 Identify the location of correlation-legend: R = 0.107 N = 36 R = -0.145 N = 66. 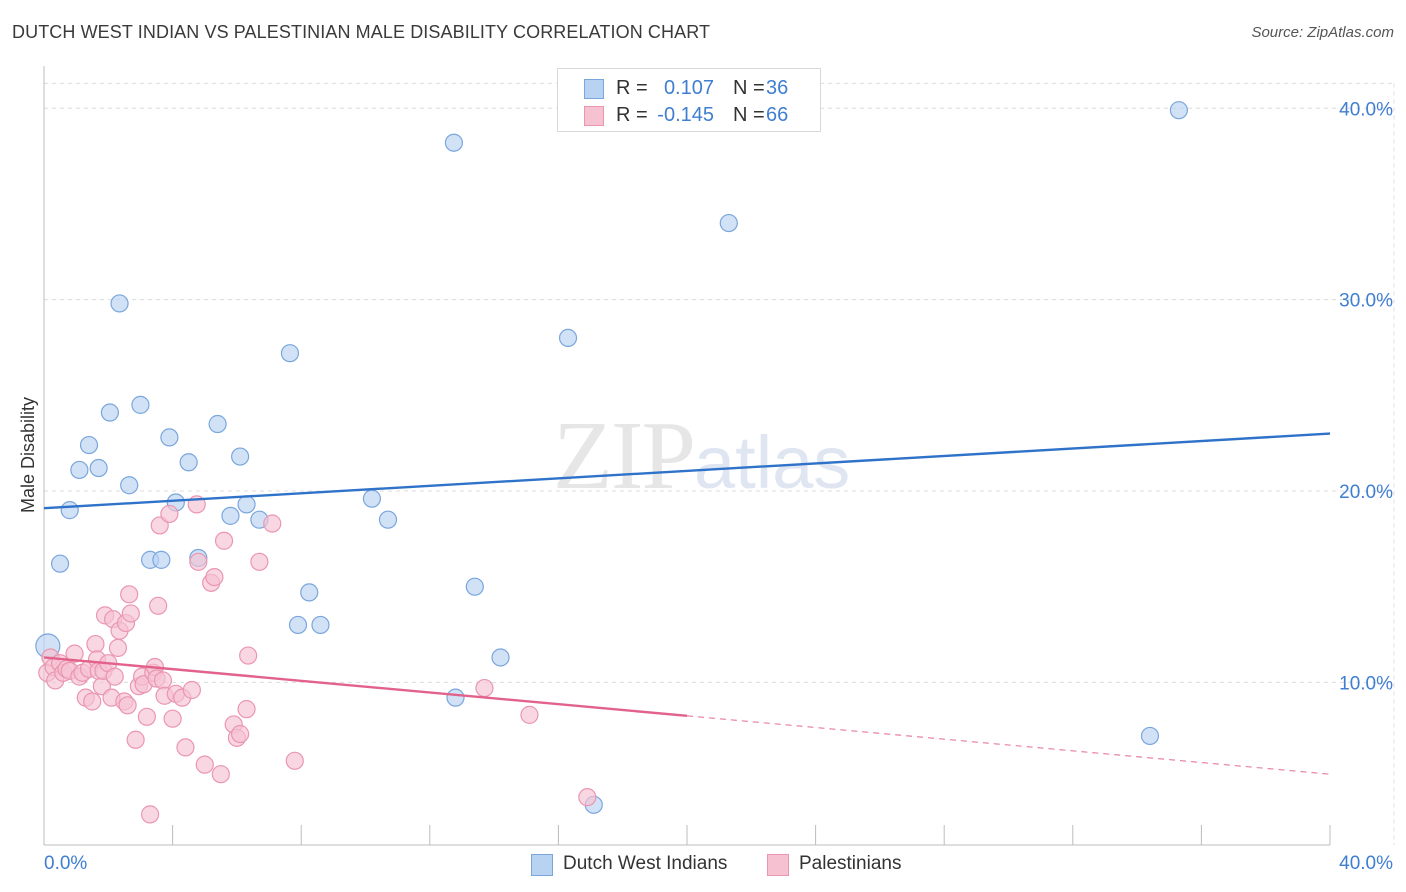
(689, 100).